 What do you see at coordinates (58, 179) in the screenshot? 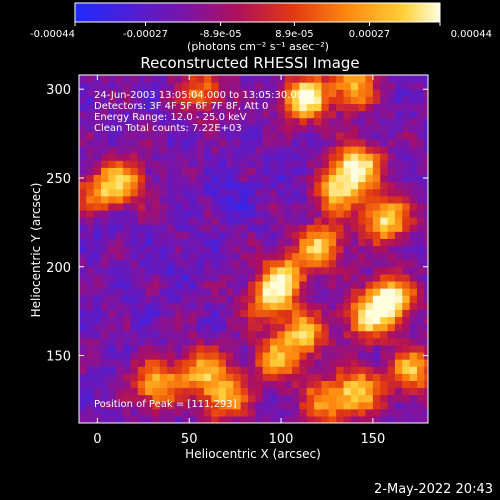
I see `y-tick-label: 250` at bounding box center [58, 179].